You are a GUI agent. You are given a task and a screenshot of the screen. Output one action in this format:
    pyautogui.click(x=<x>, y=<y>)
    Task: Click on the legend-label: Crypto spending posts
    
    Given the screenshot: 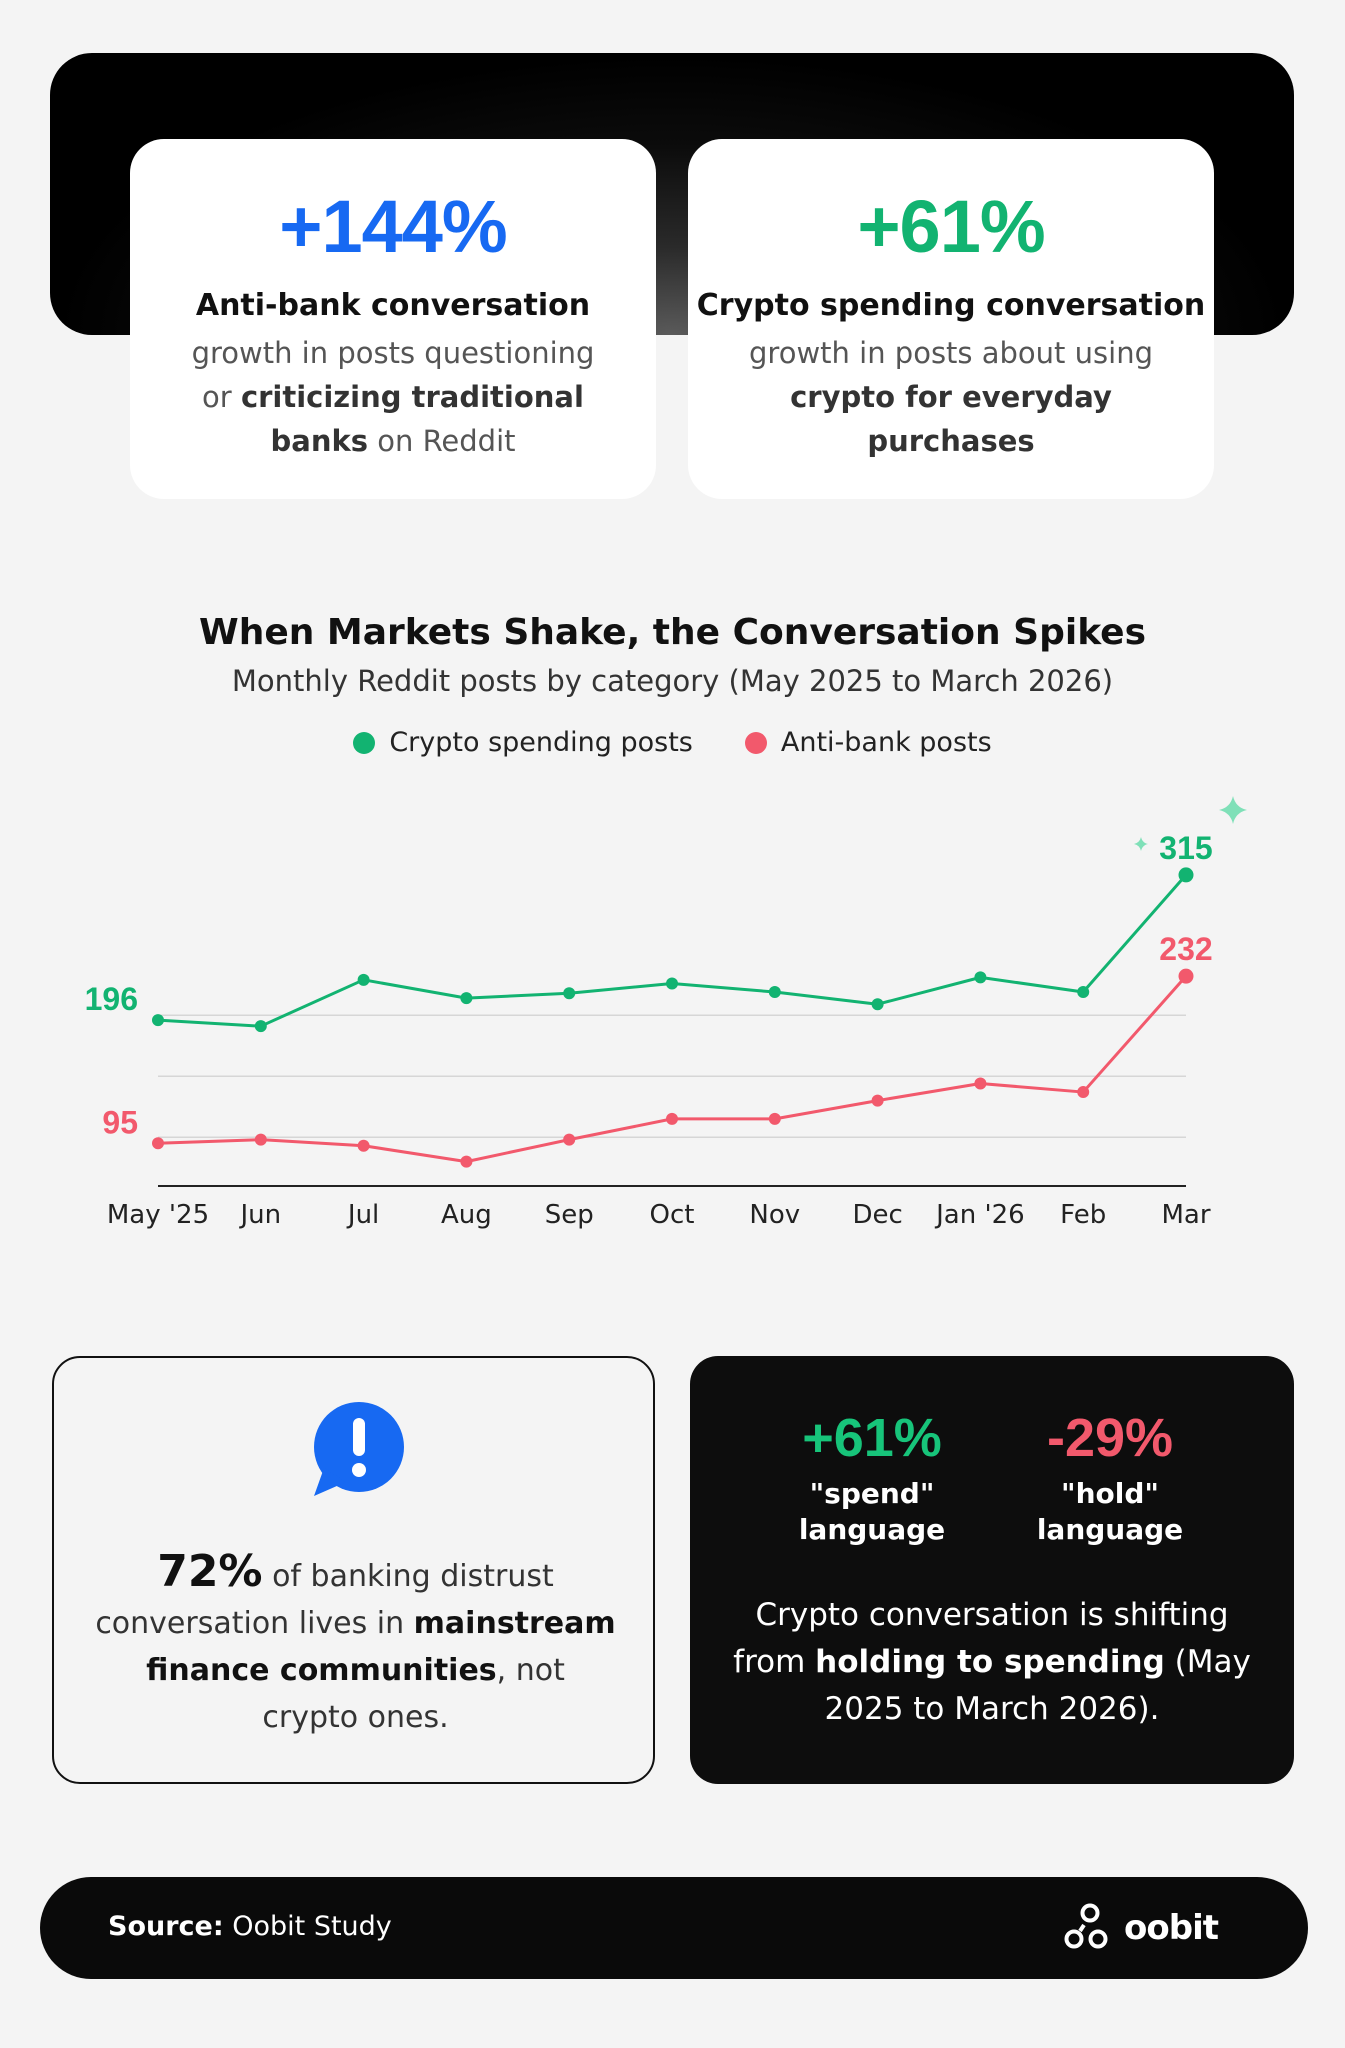 What is the action you would take?
    pyautogui.click(x=541, y=742)
    